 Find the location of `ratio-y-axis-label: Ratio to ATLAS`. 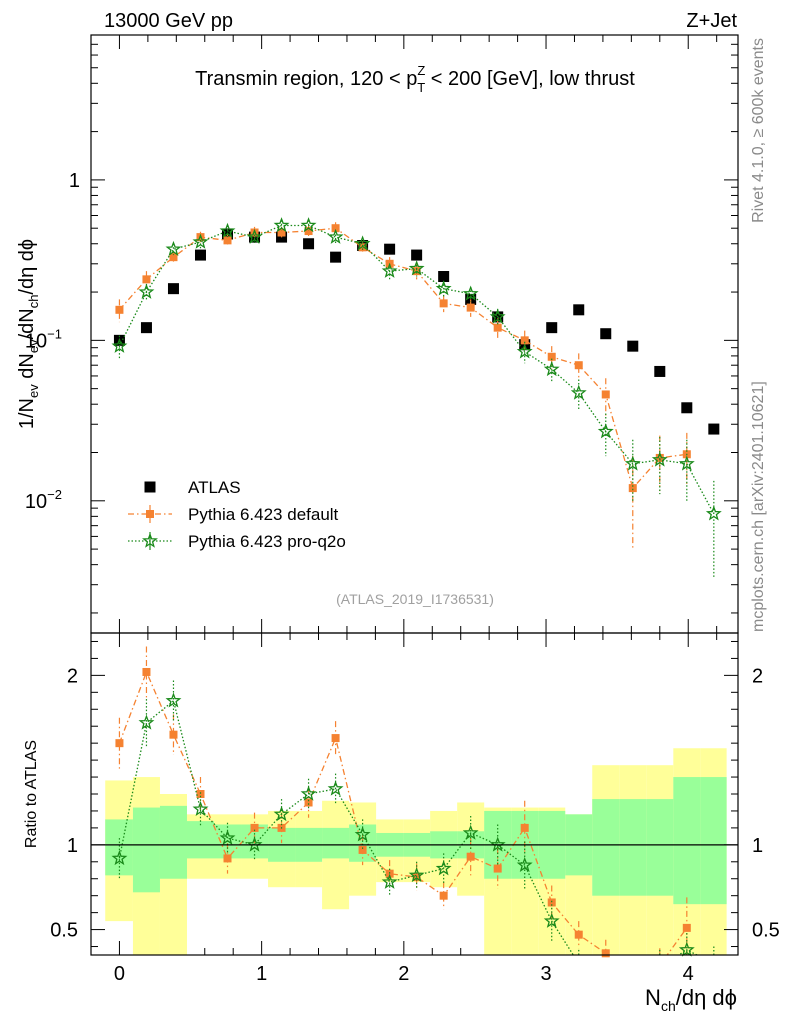

ratio-y-axis-label: Ratio to ATLAS is located at coordinates (31, 794).